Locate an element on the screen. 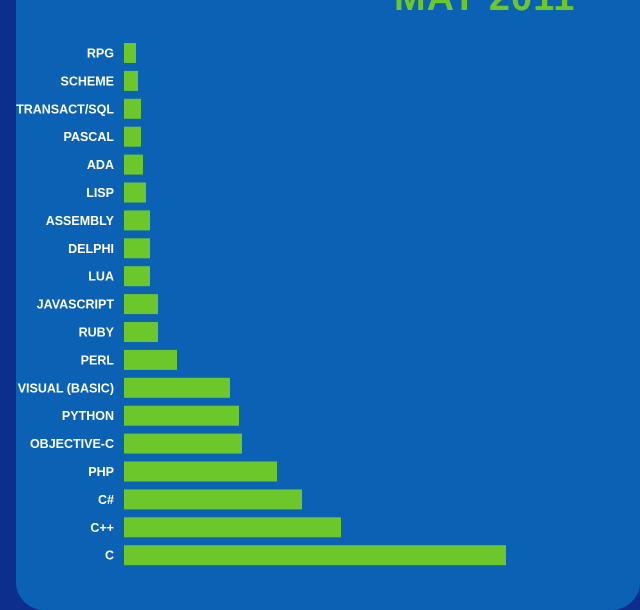  bar-perl is located at coordinates (150, 359).